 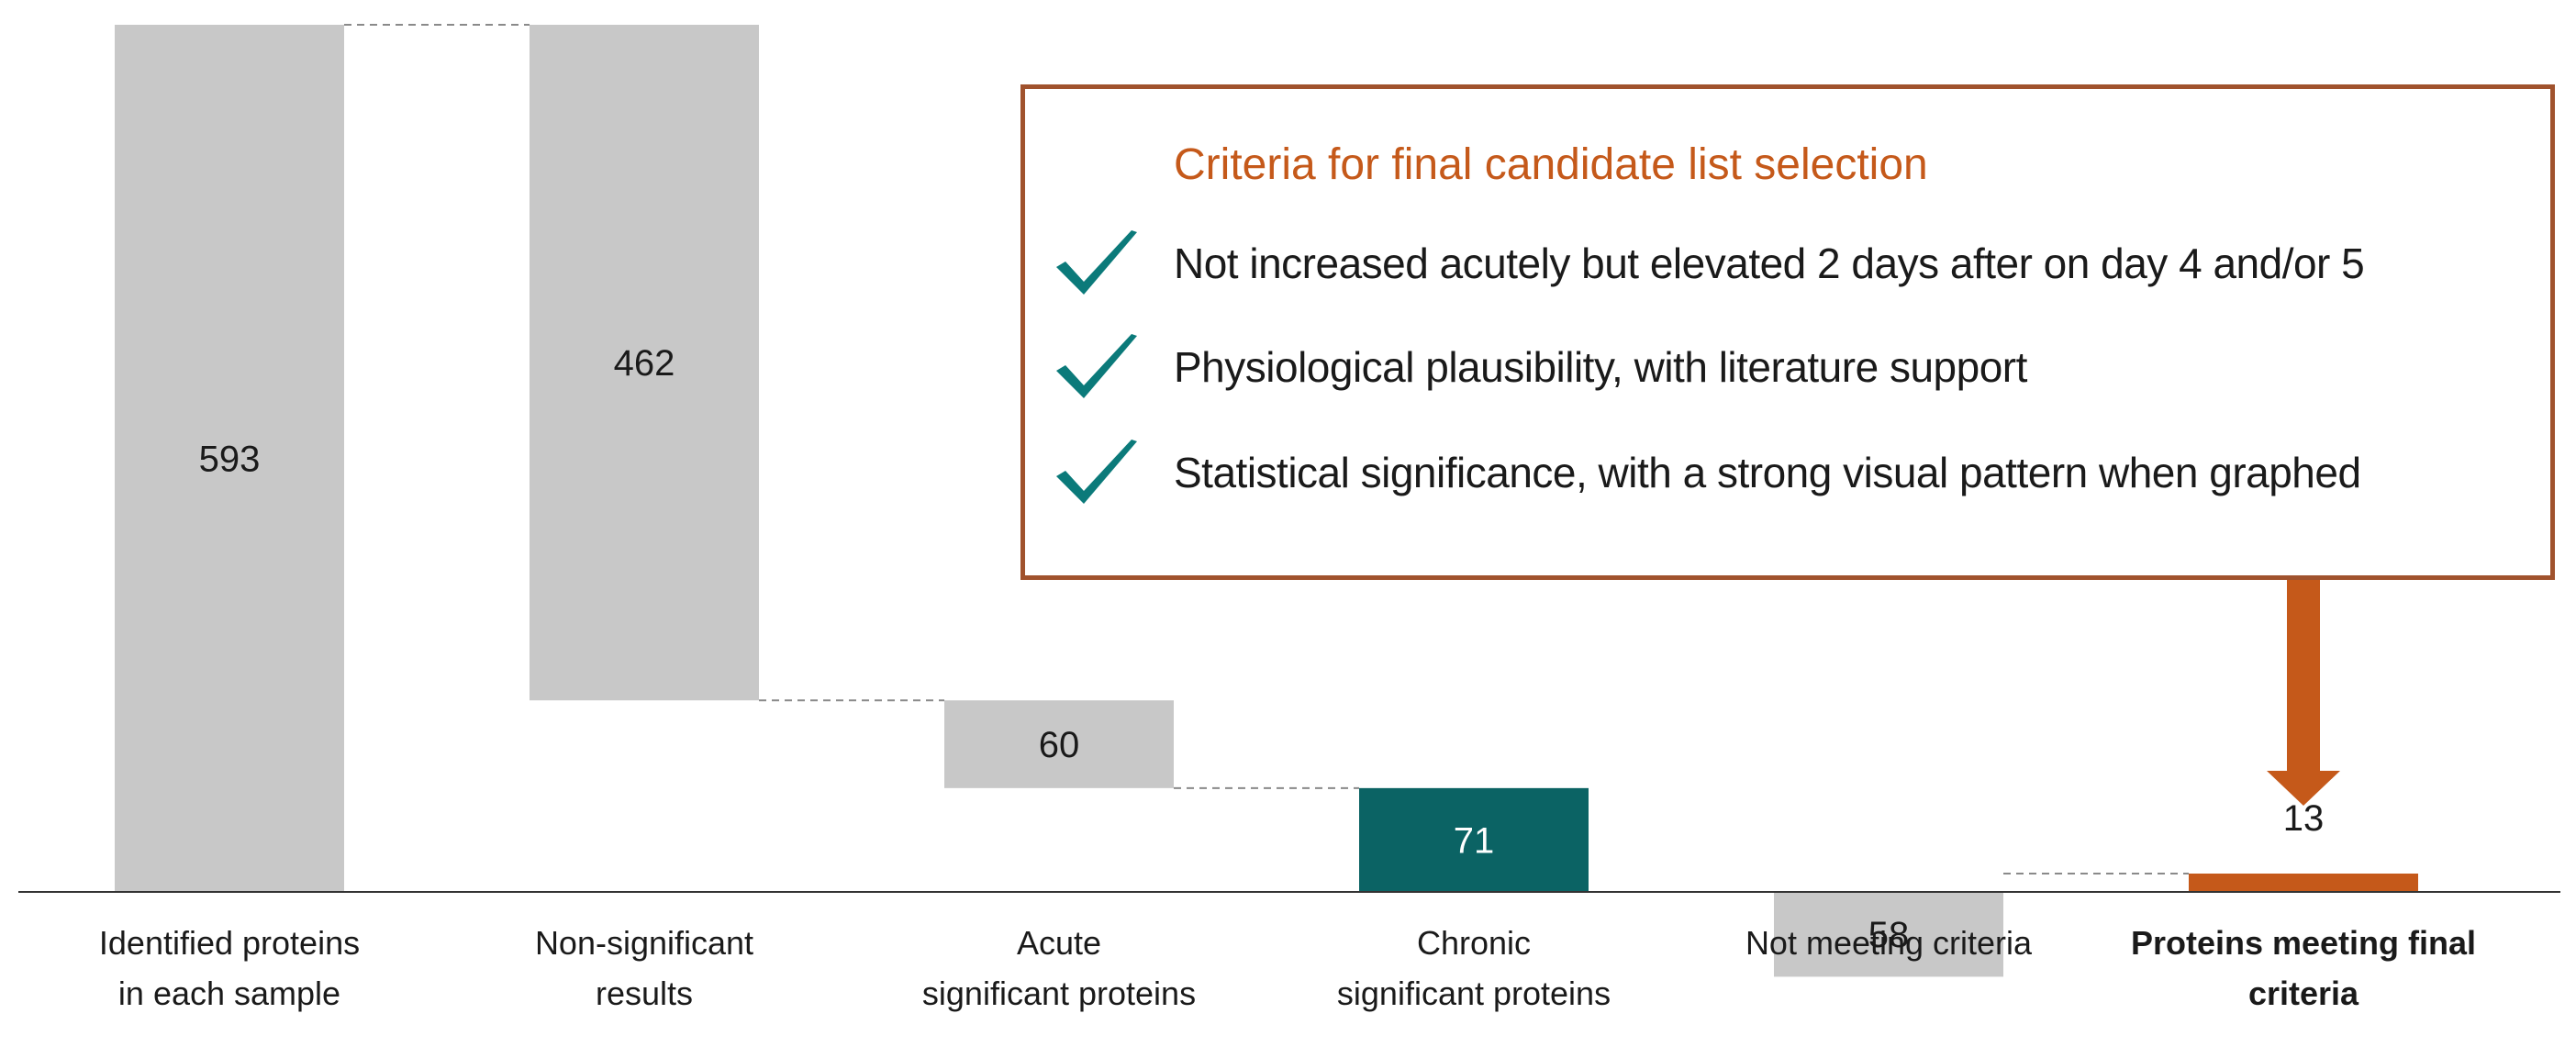 What do you see at coordinates (644, 968) in the screenshot?
I see `category-label-2: Non-significant results` at bounding box center [644, 968].